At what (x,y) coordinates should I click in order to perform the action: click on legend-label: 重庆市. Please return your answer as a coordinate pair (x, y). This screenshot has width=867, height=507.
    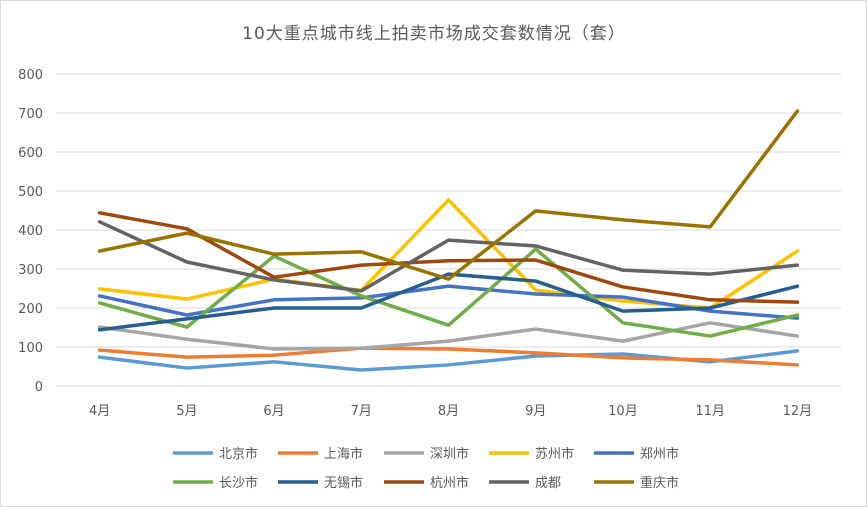
    Looking at the image, I should click on (659, 483).